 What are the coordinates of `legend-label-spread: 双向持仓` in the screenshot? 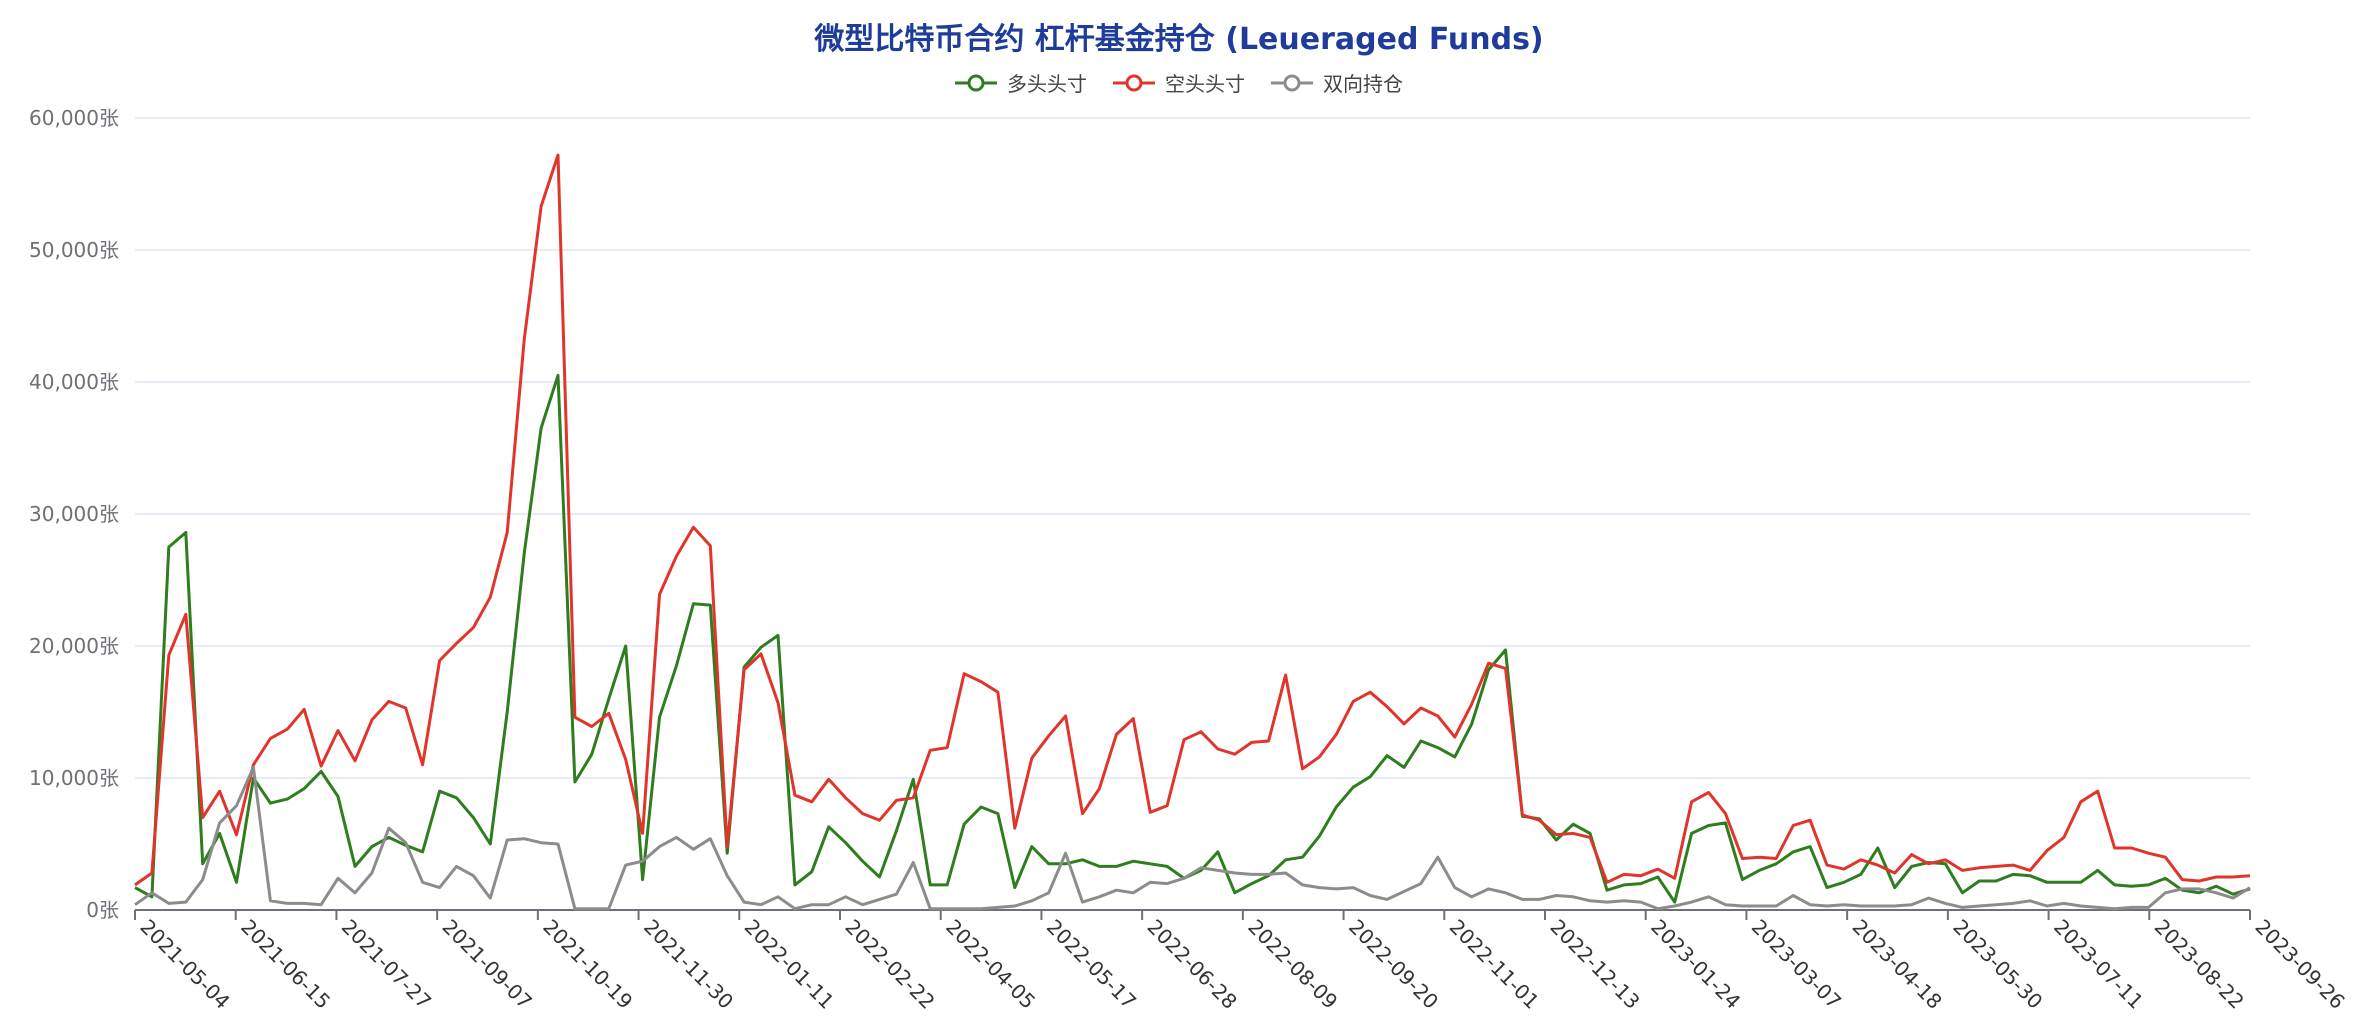 It's located at (1363, 84).